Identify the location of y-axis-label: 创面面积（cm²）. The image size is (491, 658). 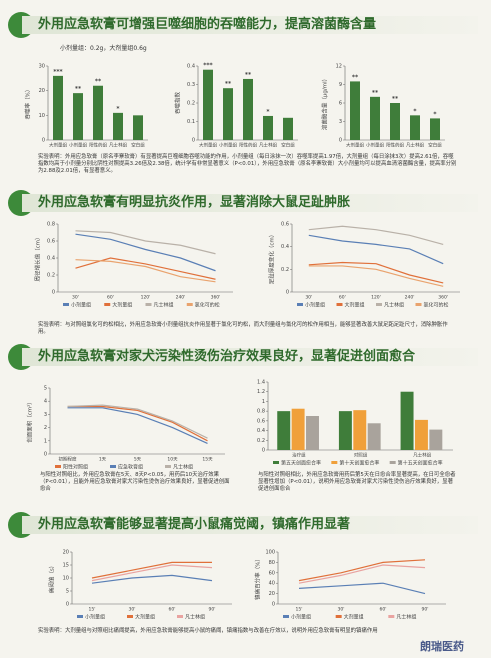
(30, 421).